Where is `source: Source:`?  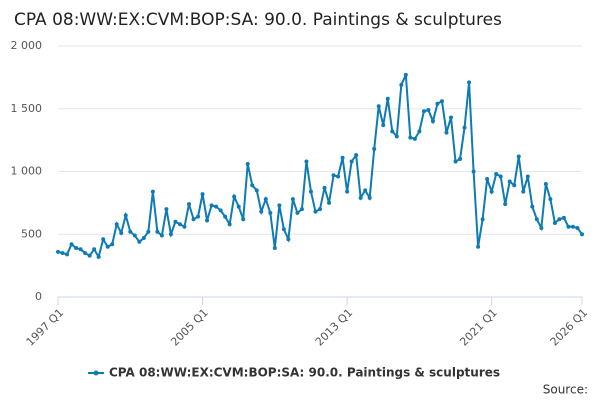 source: Source: is located at coordinates (565, 390).